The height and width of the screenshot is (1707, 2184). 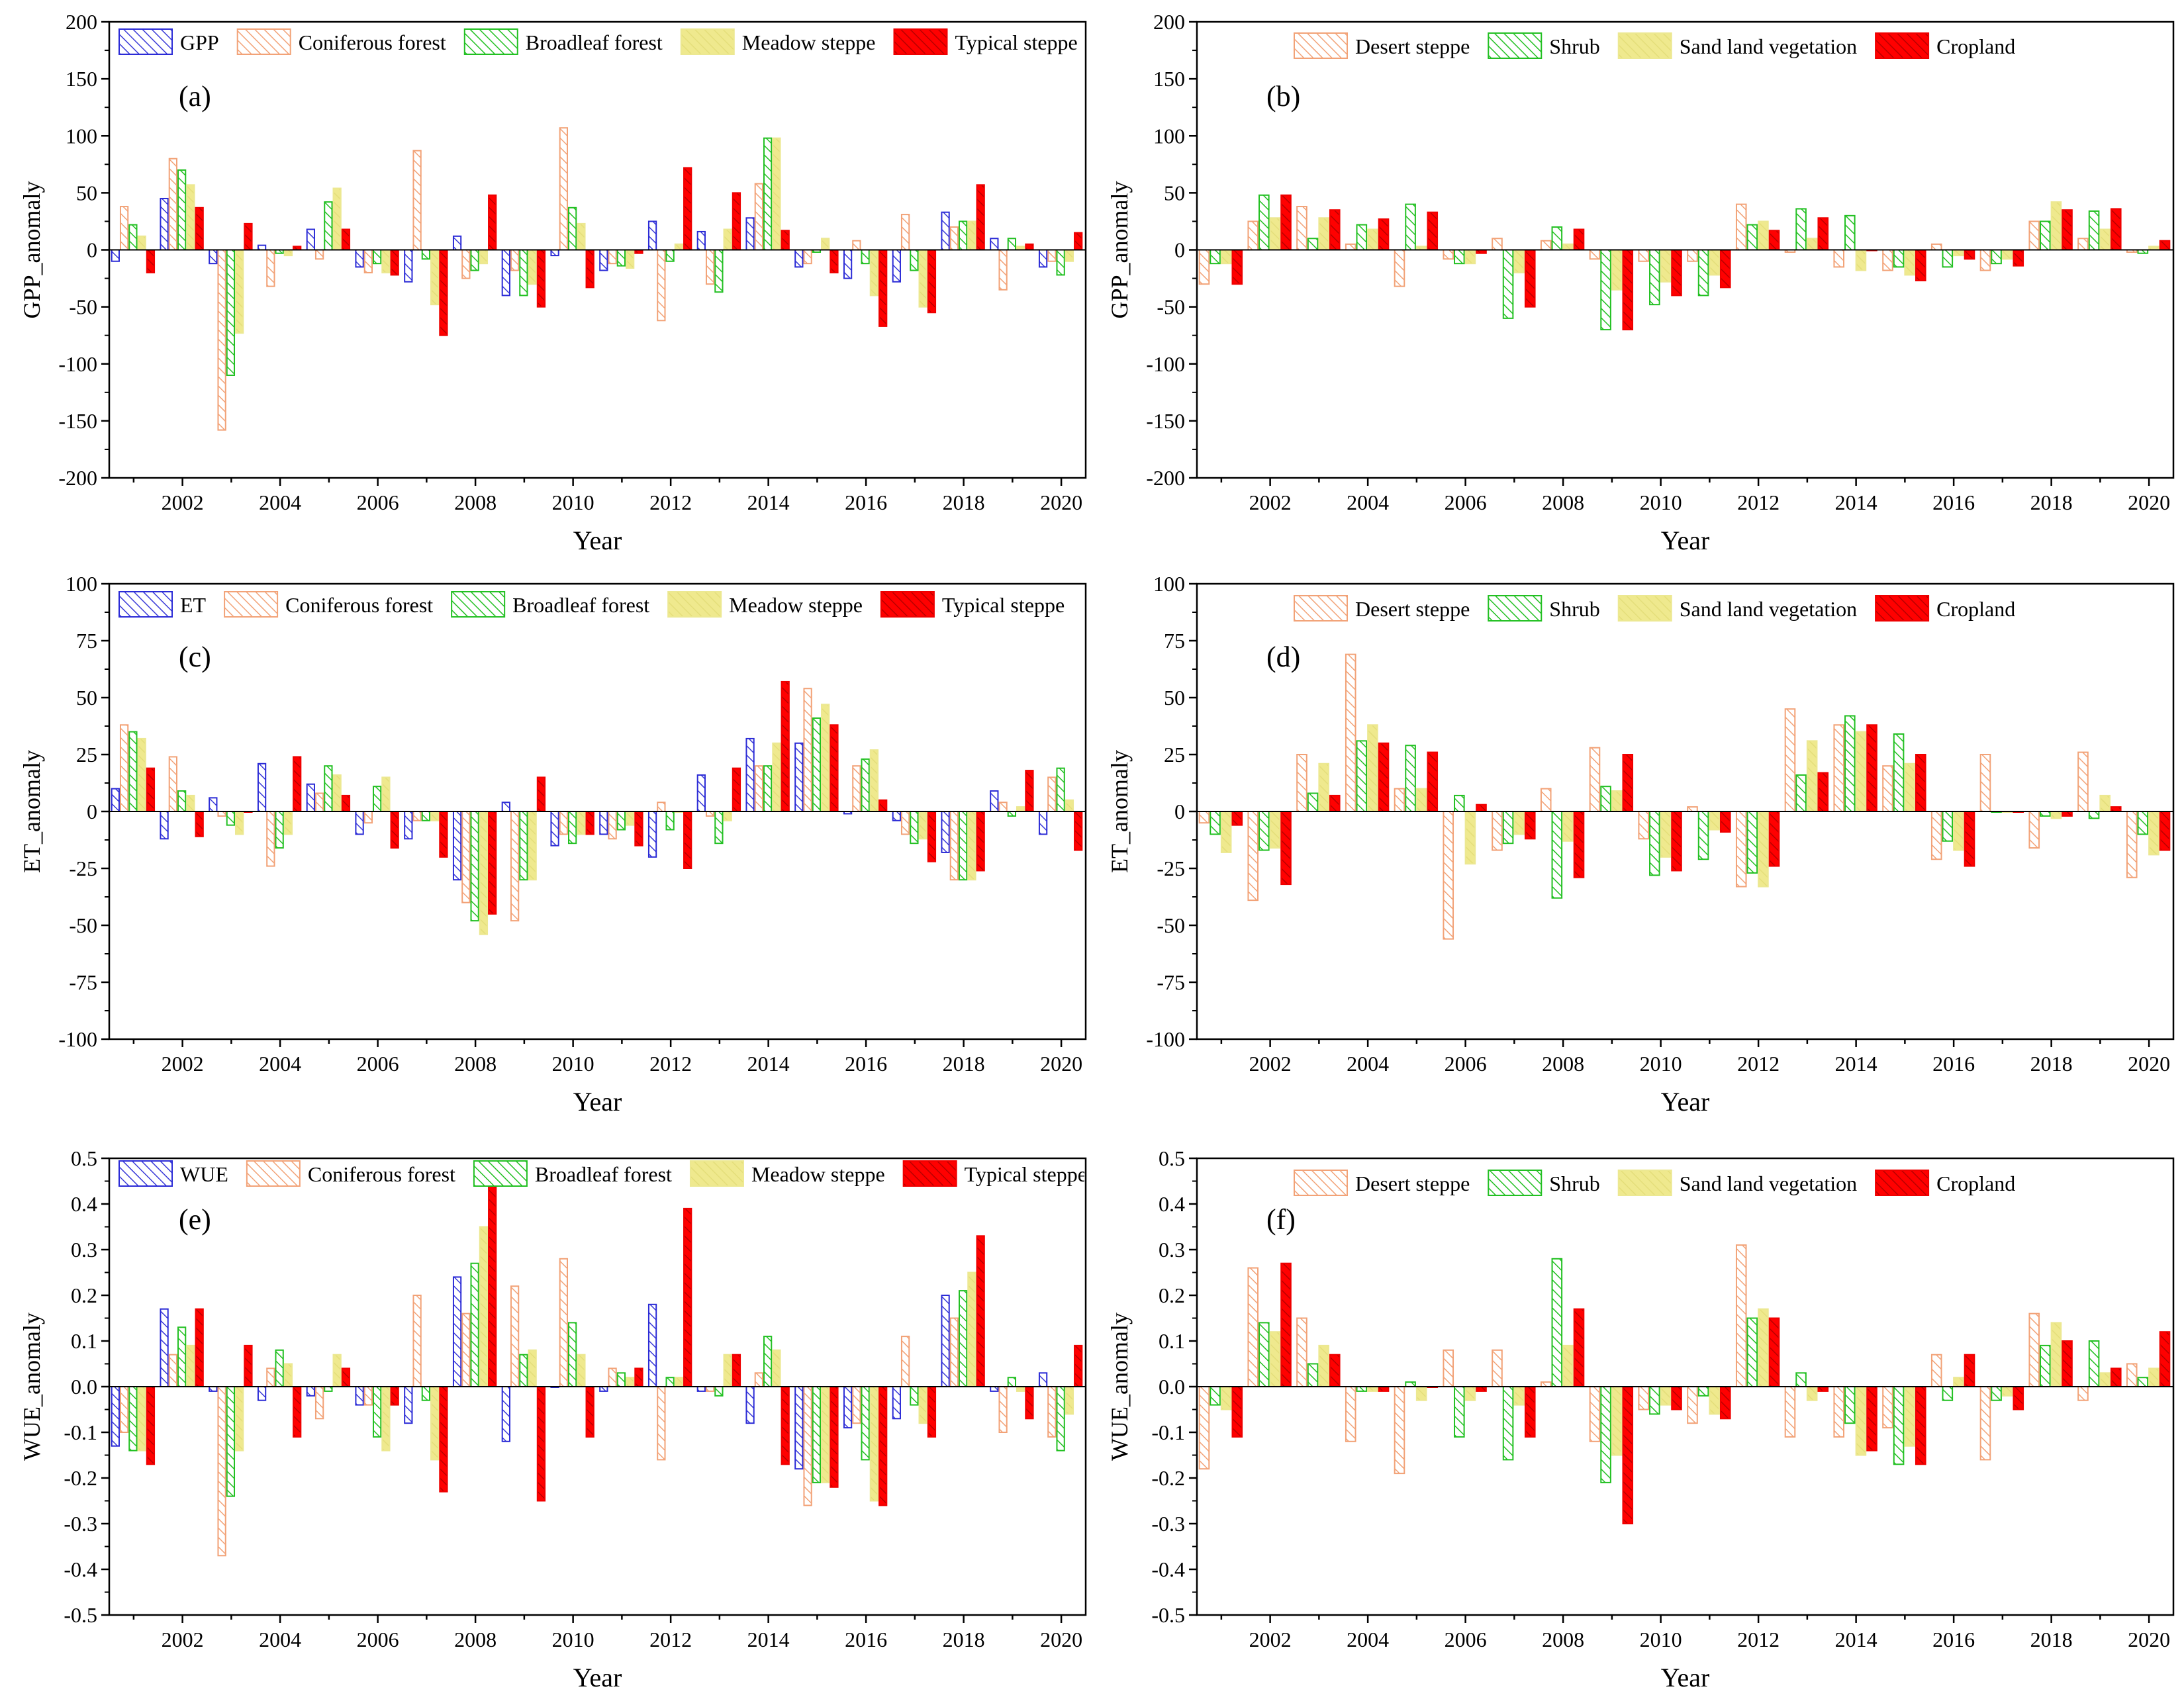 I want to click on bar-meadow-steppe-2011, so click(x=630, y=819).